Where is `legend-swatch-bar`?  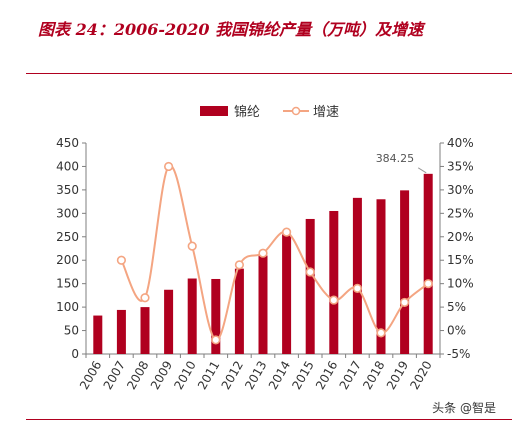 legend-swatch-bar is located at coordinates (214, 111).